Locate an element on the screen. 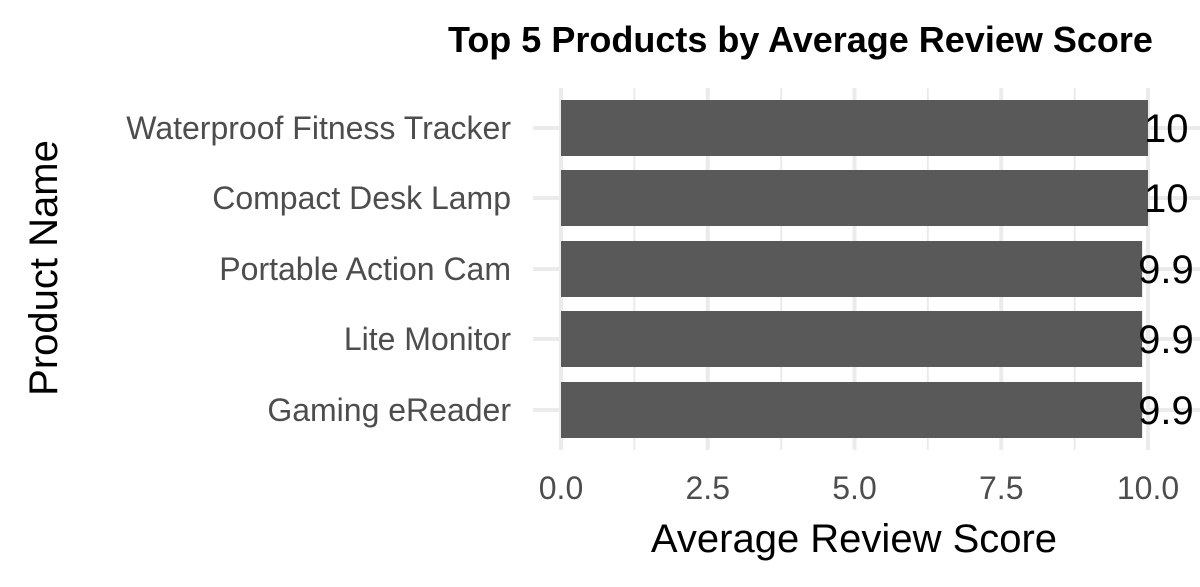 This screenshot has height=587, width=1200. x-axis-title: Average Review Score is located at coordinates (854, 539).